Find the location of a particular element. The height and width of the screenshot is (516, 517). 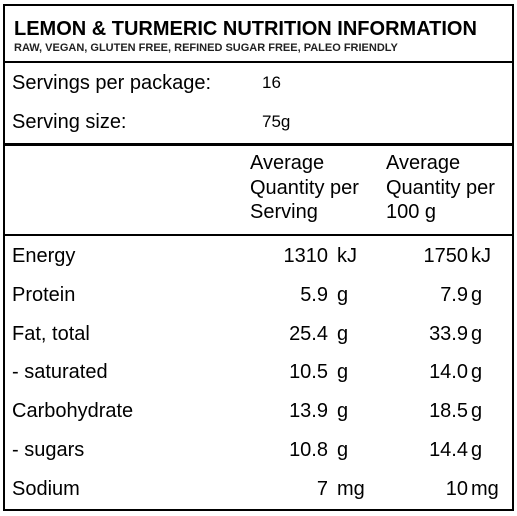

servings-per-package-label: Servings per package: is located at coordinates (112, 83).